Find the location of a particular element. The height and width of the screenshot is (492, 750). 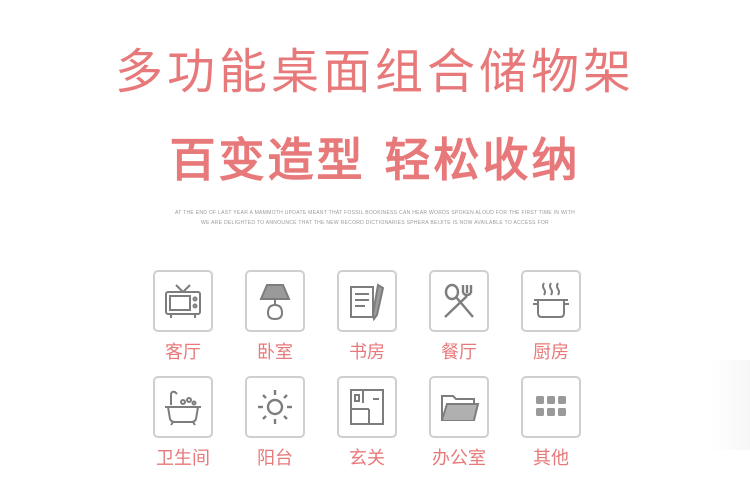

fork-spoon-icon is located at coordinates (459, 300).